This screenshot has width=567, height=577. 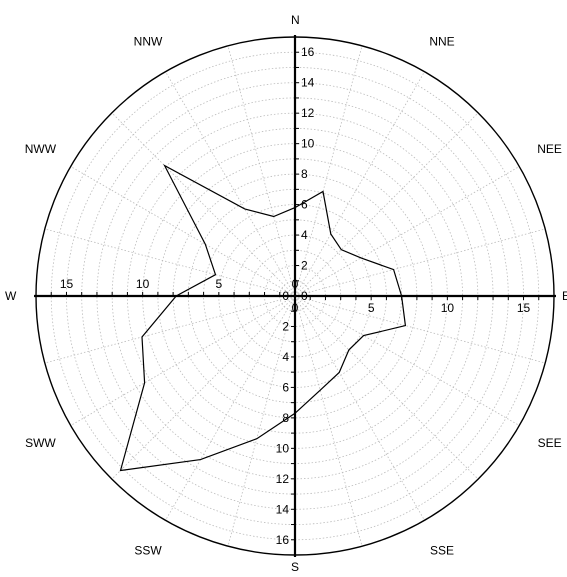 I want to click on tick-label-west: 10, so click(x=143, y=284).